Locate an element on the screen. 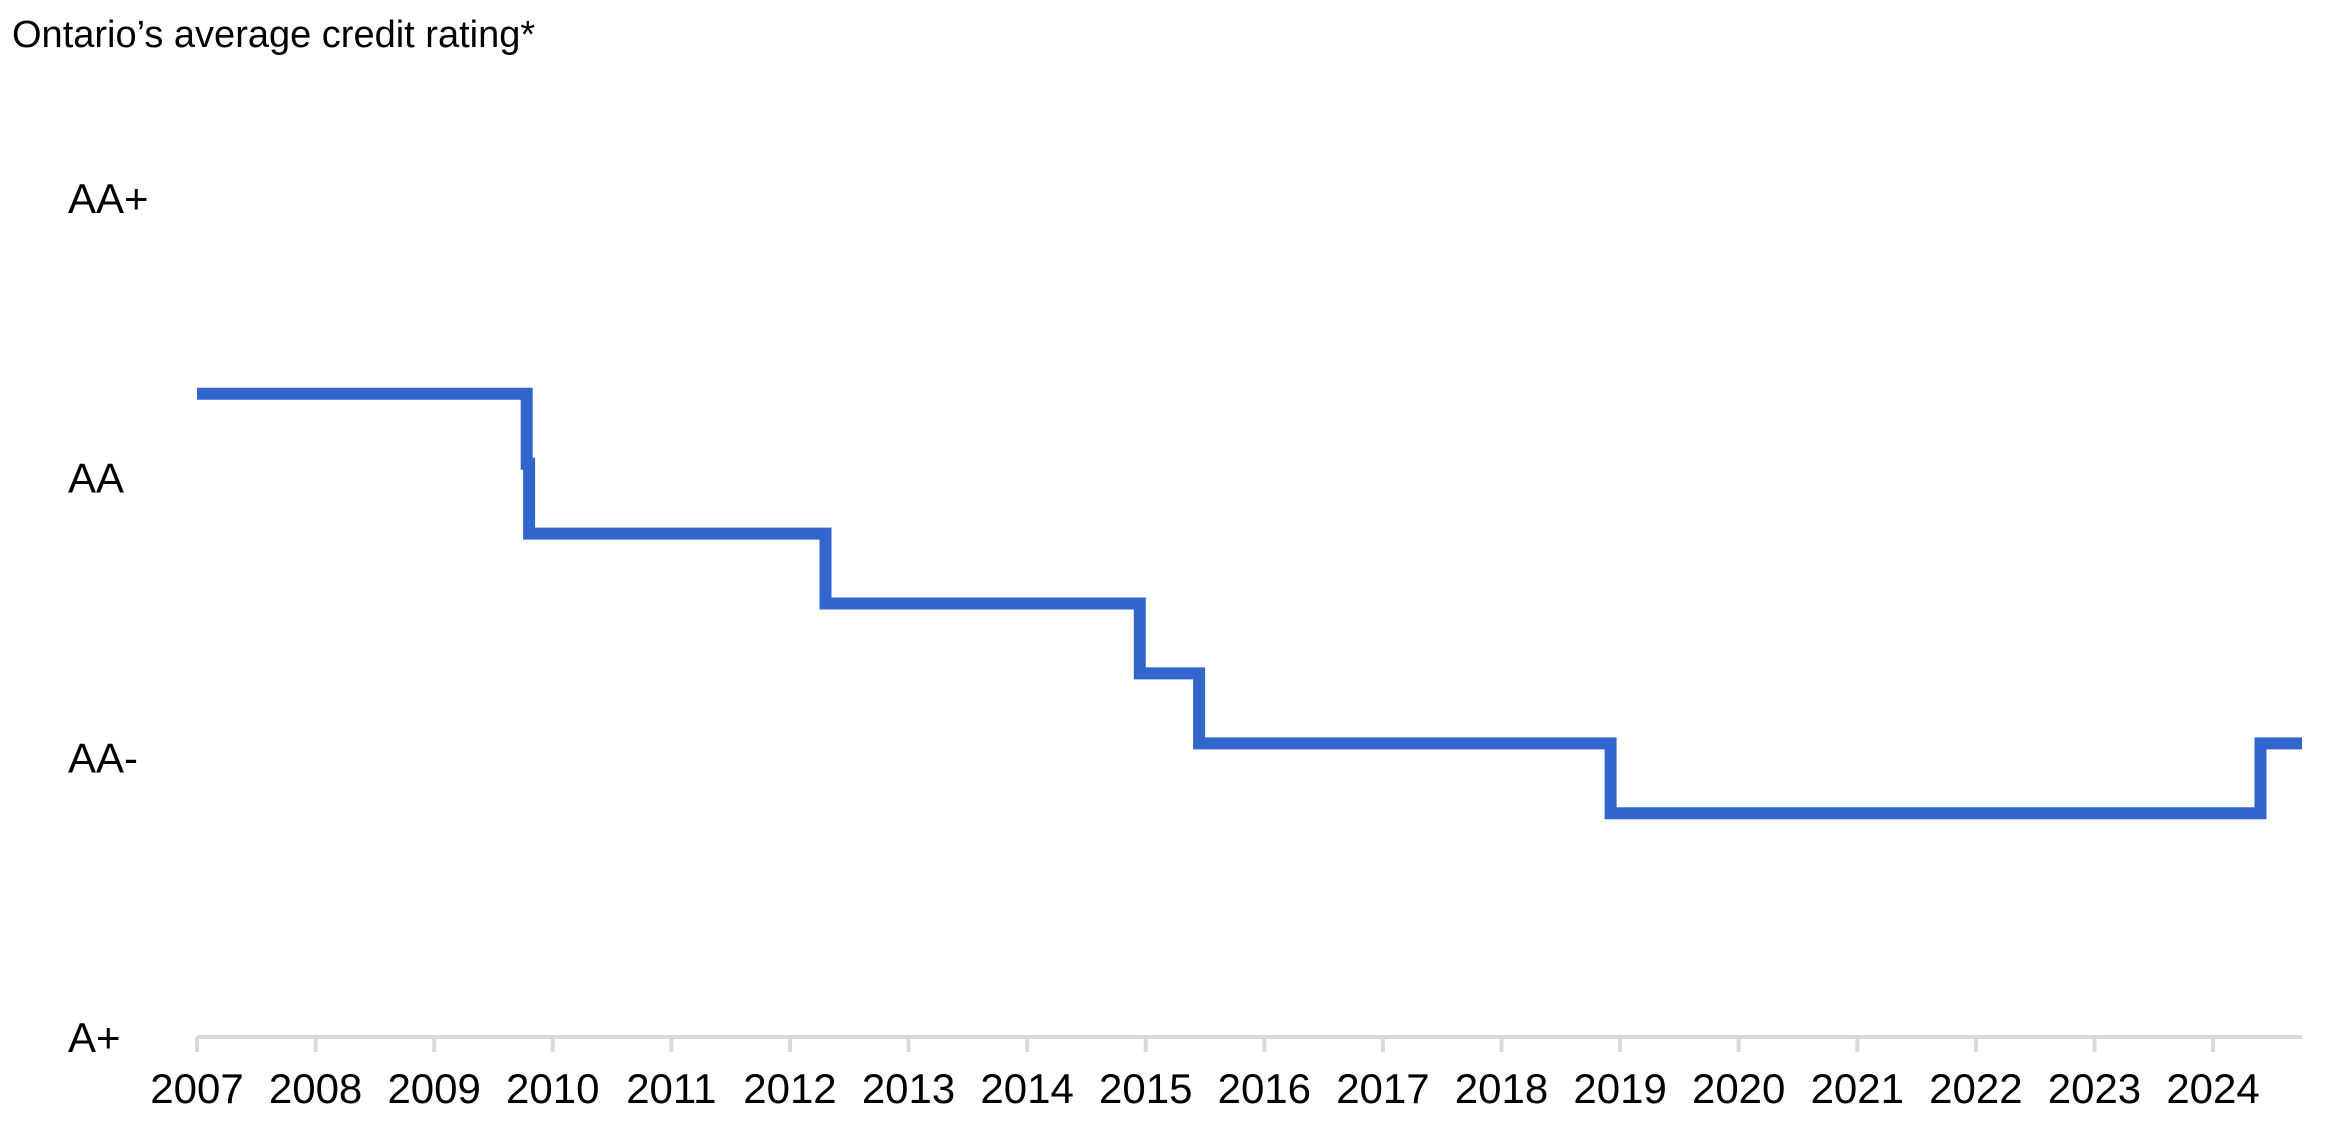 The width and height of the screenshot is (2344, 1144). x-tick-label: 2008 is located at coordinates (315, 1088).